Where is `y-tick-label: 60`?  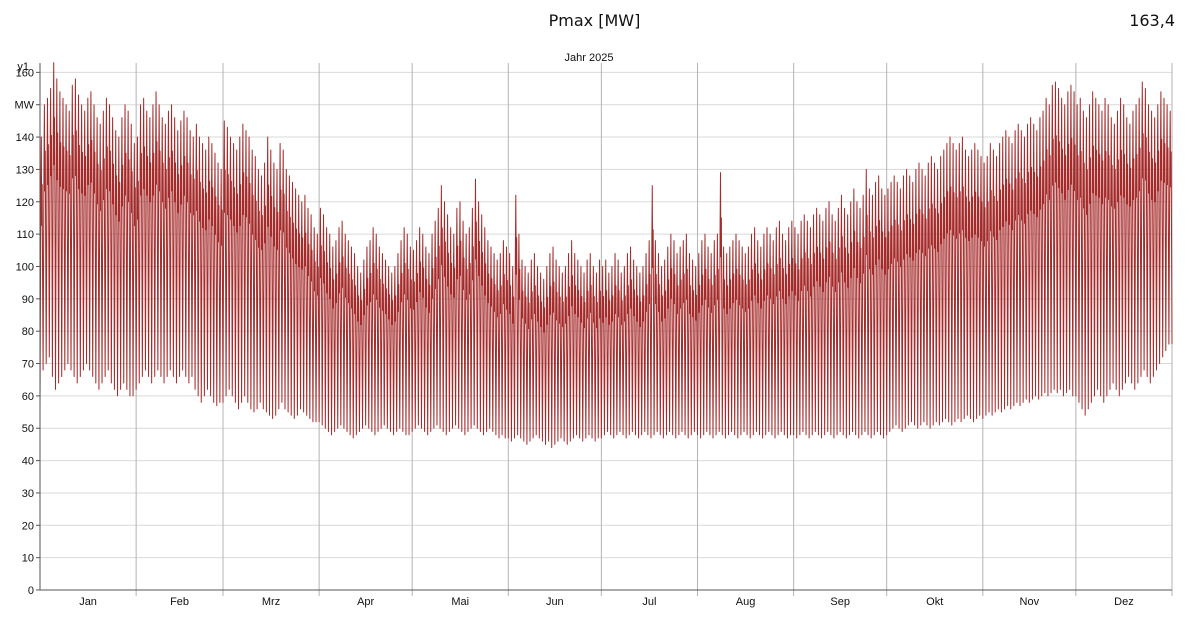
y-tick-label: 60 is located at coordinates (28, 397).